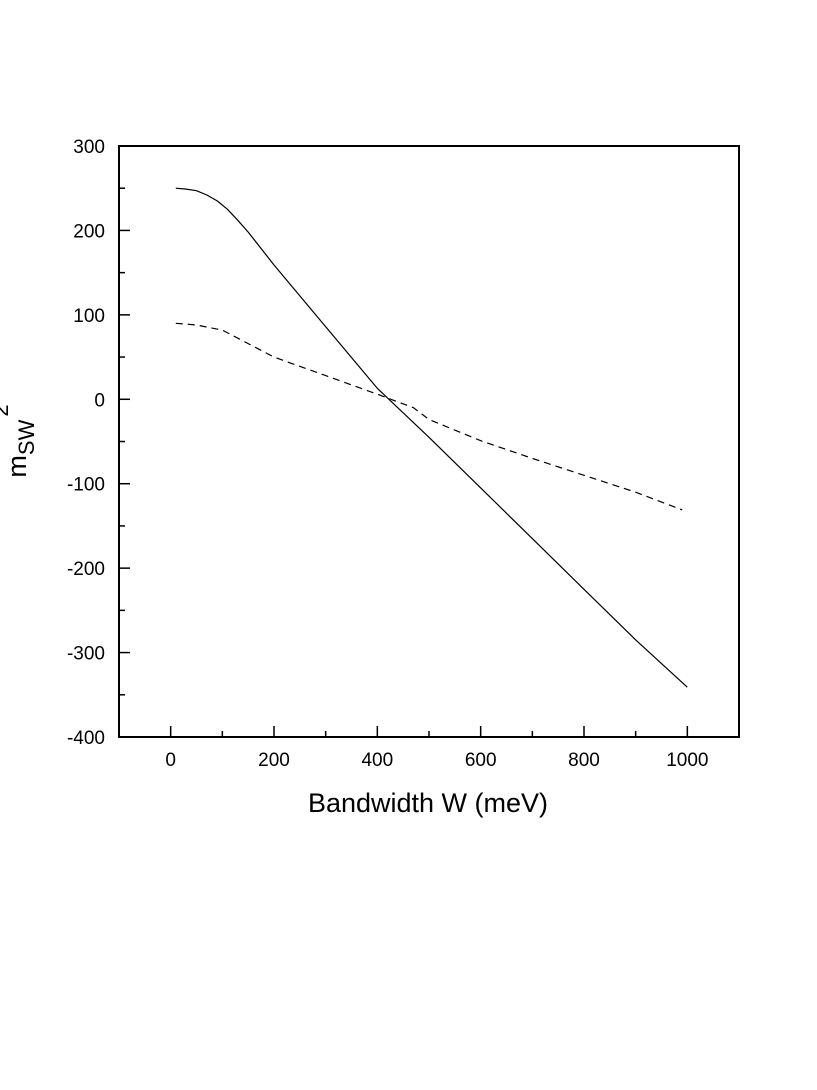 This screenshot has width=817, height=1090. I want to click on y-tick-label: -400, so click(86, 738).